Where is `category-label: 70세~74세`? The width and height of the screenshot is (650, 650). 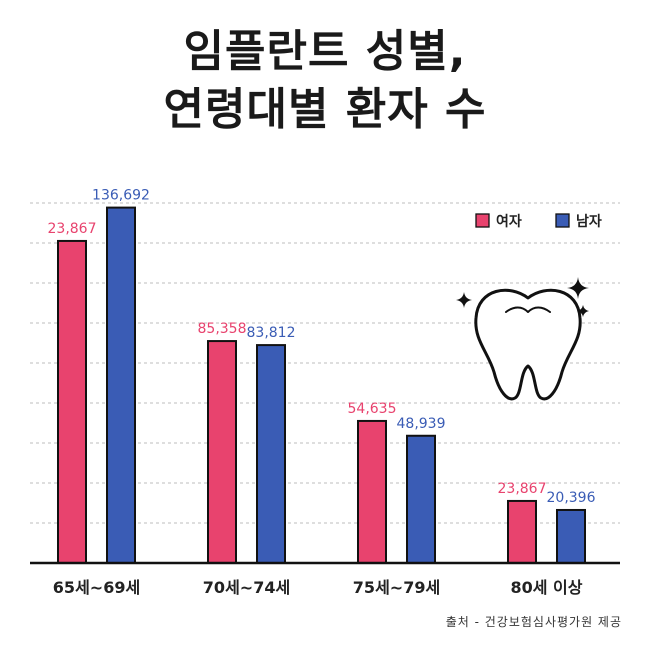
category-label: 70세~74세 is located at coordinates (246, 587).